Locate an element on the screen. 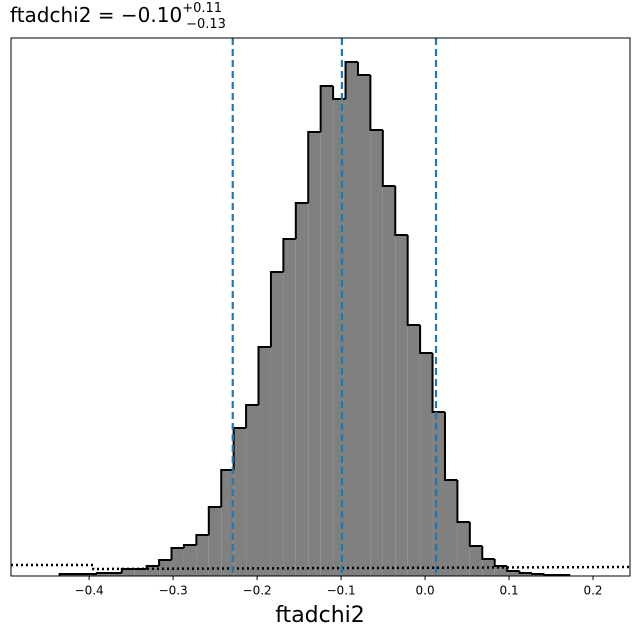 The width and height of the screenshot is (640, 639). title-sub: −0.13 is located at coordinates (206, 24).